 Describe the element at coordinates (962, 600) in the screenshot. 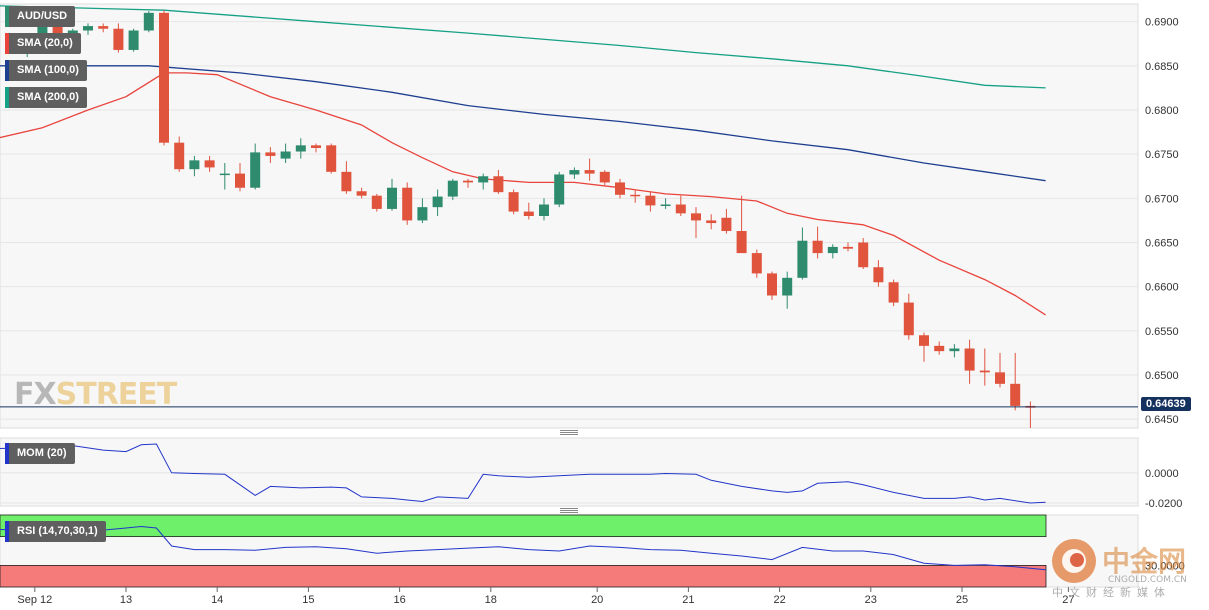

I see `time-tick-label: 25` at that location.